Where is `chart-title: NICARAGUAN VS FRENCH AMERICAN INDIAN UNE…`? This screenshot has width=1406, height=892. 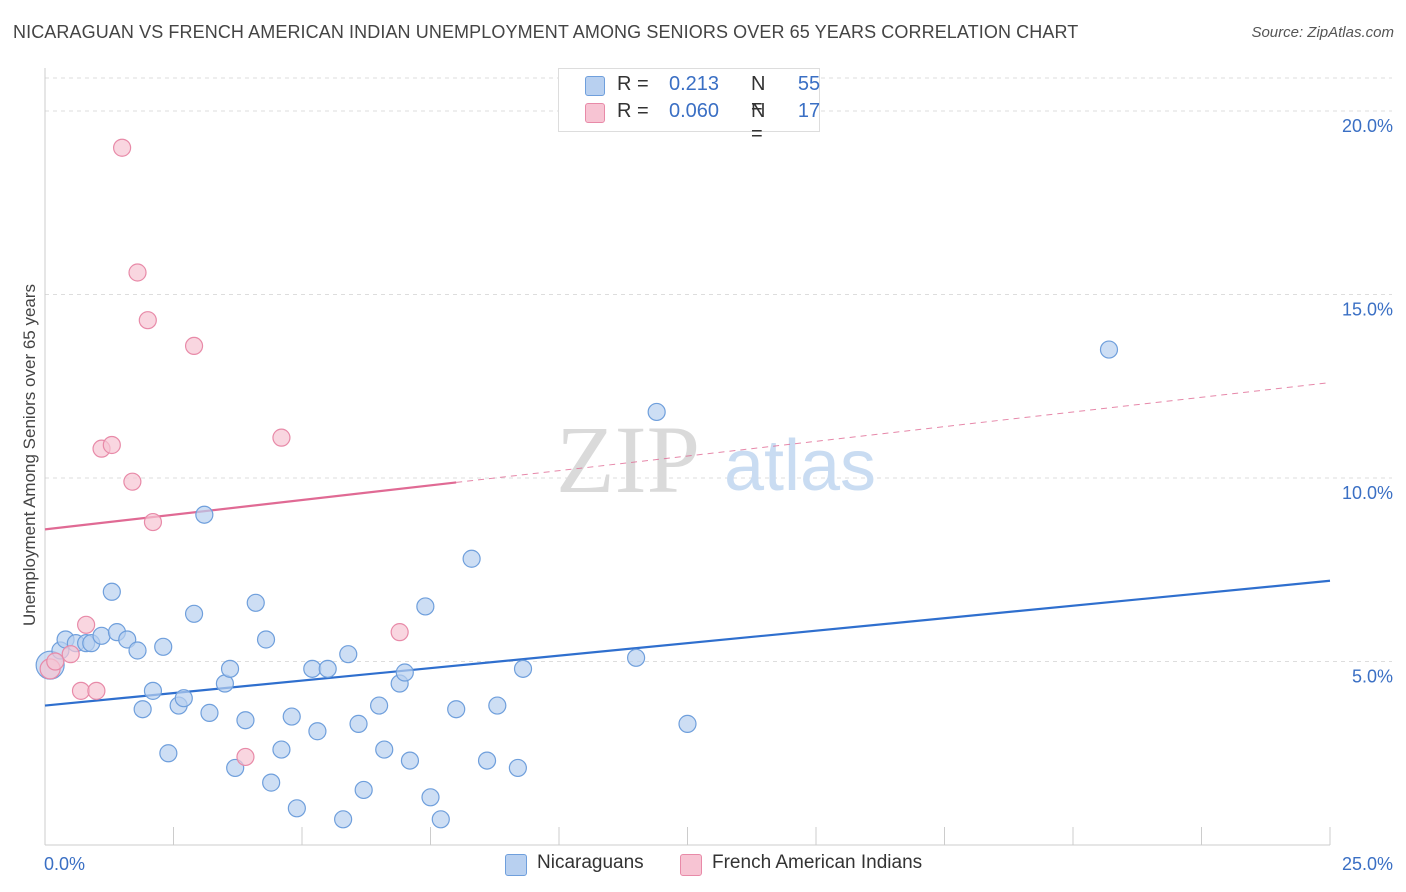 chart-title: NICARAGUAN VS FRENCH AMERICAN INDIAN UNE… is located at coordinates (546, 32).